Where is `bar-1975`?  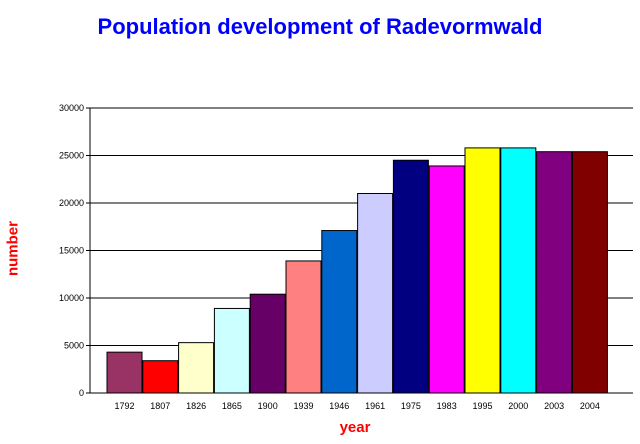
bar-1975 is located at coordinates (410, 276).